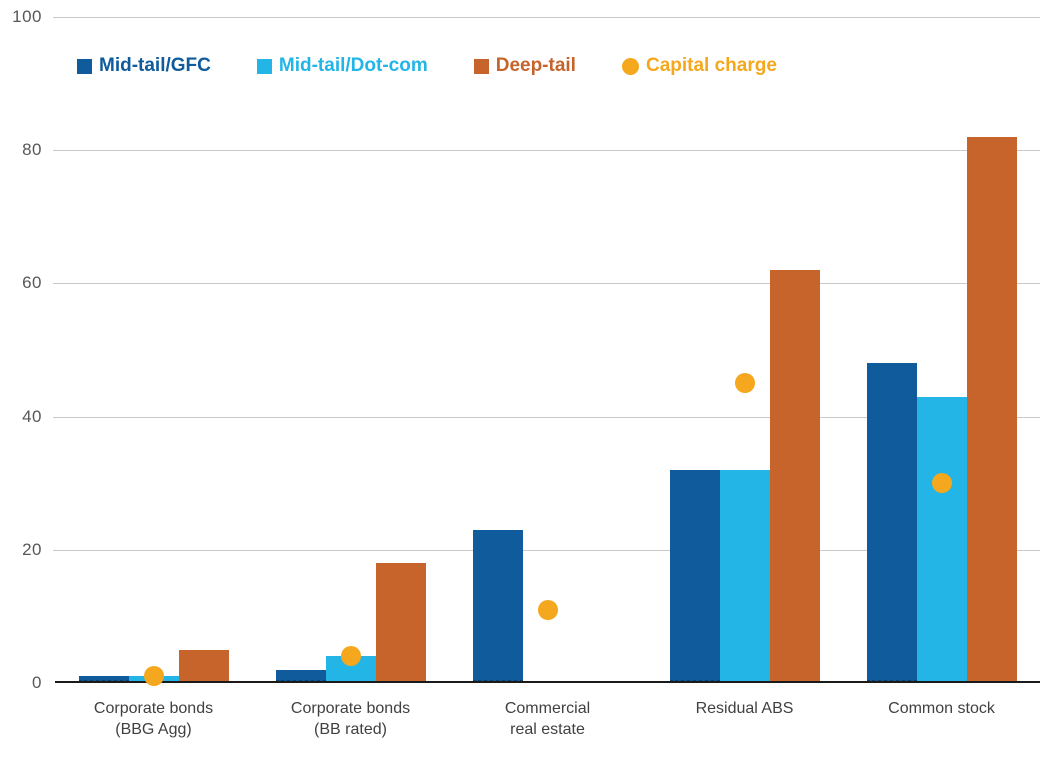 This screenshot has width=1059, height=772. What do you see at coordinates (694, 576) in the screenshot?
I see `bar-mid-tail-gfc-residual-abs` at bounding box center [694, 576].